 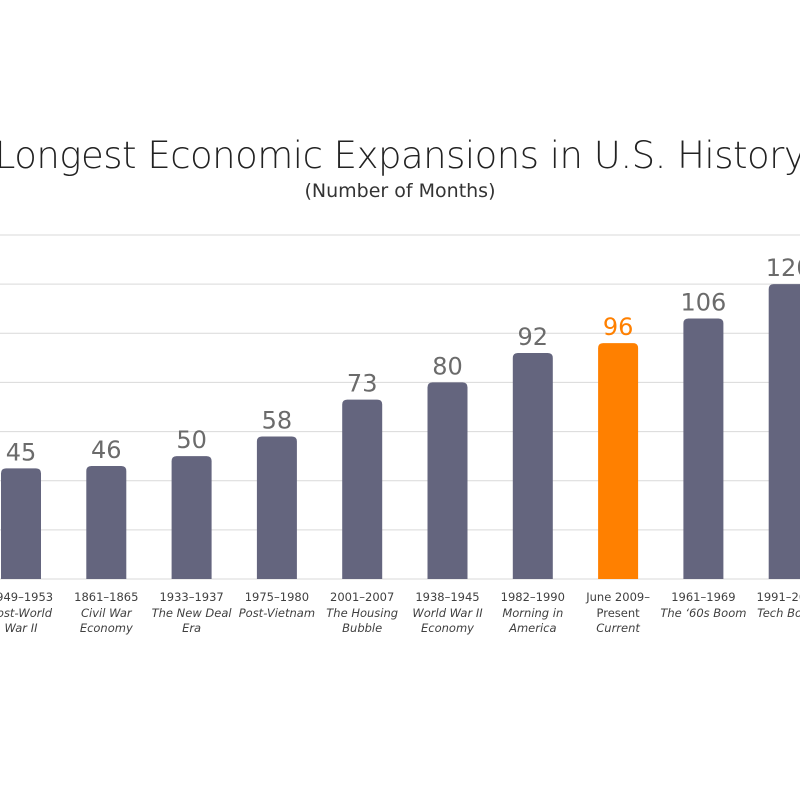 What do you see at coordinates (447, 597) in the screenshot?
I see `category-years: 1938–1945` at bounding box center [447, 597].